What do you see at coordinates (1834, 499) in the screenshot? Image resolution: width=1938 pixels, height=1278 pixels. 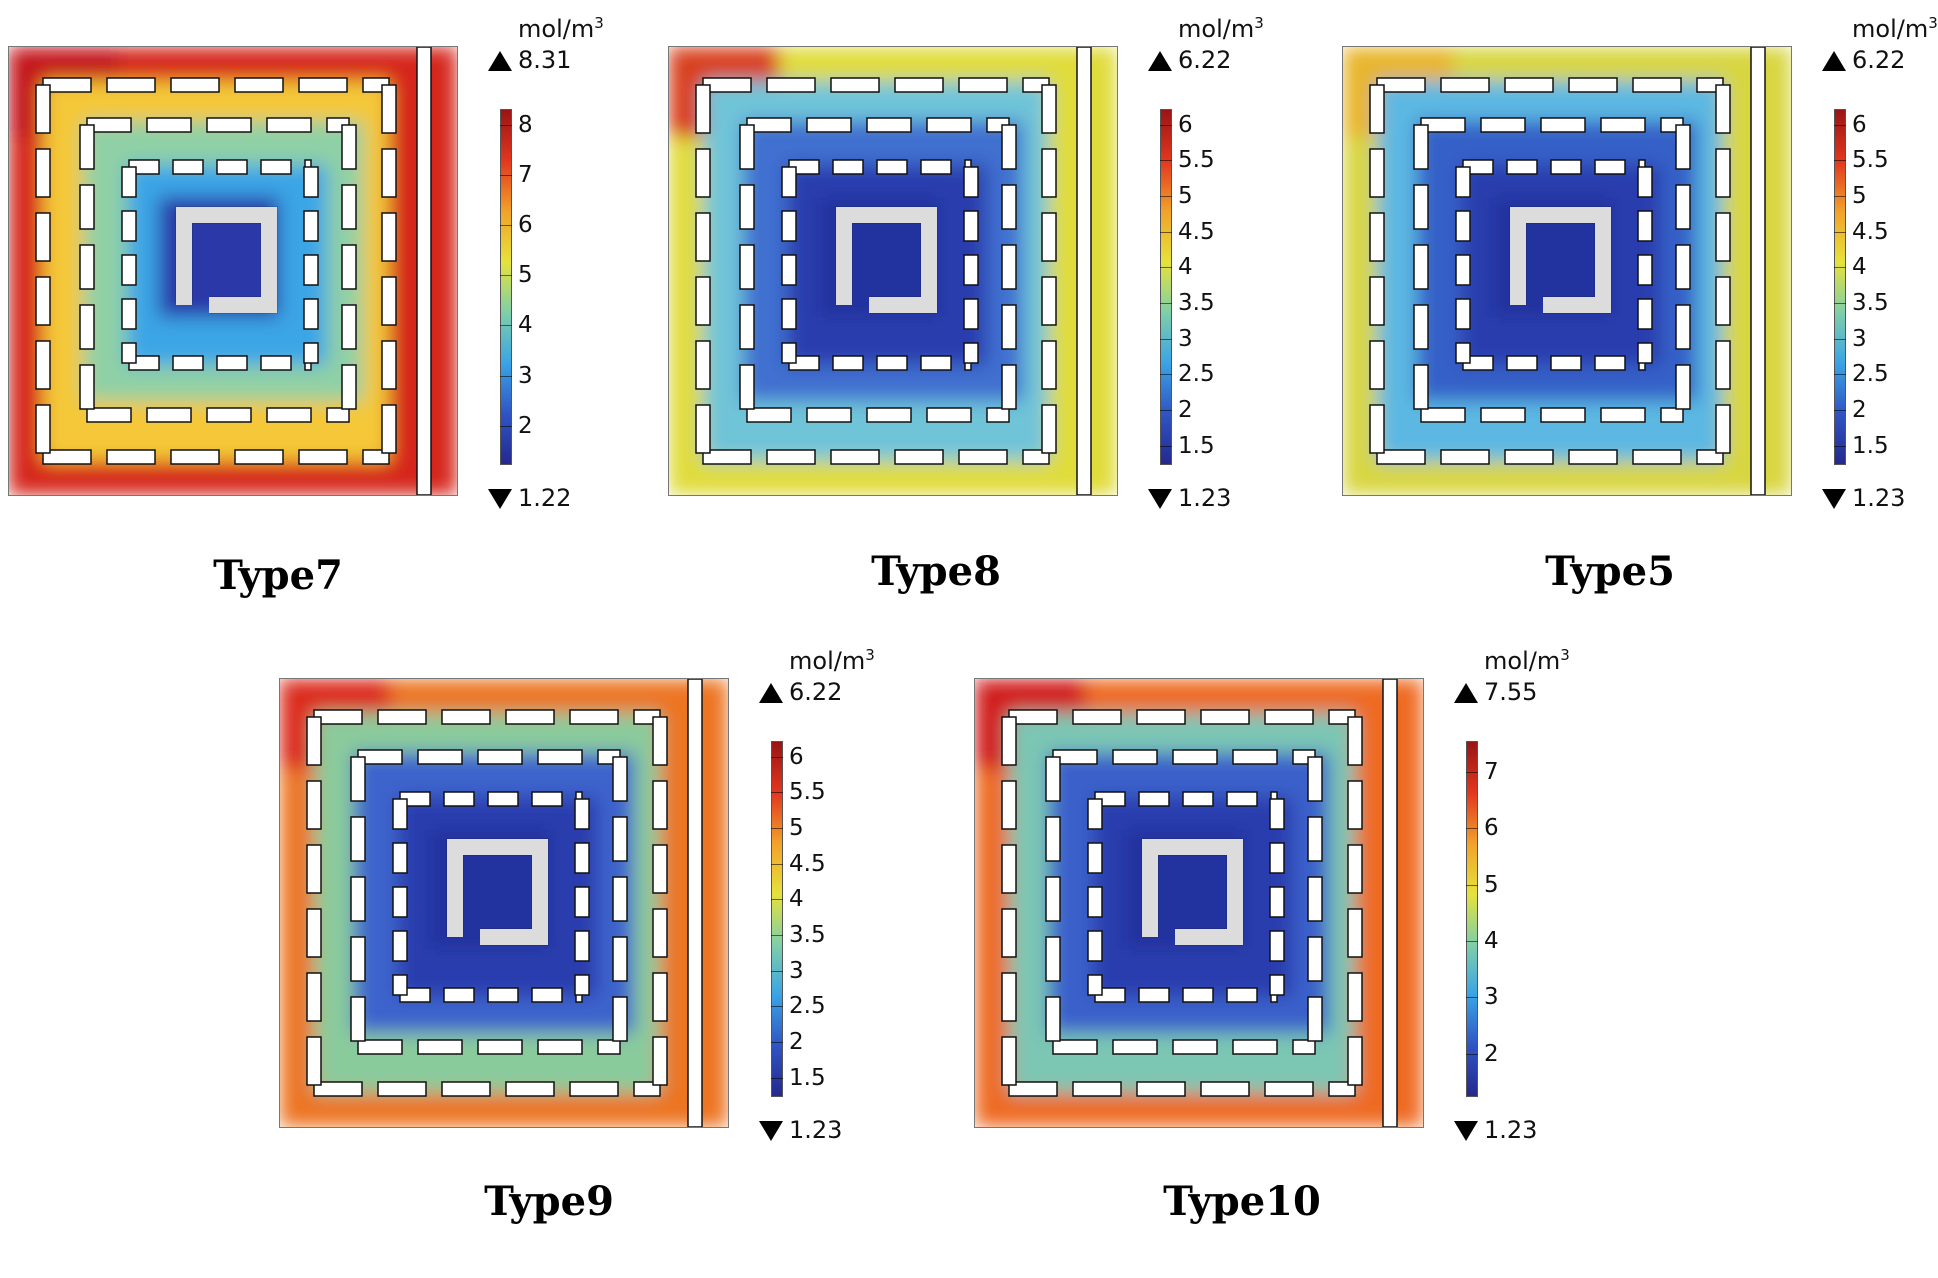 I see `min-arrow-icon` at bounding box center [1834, 499].